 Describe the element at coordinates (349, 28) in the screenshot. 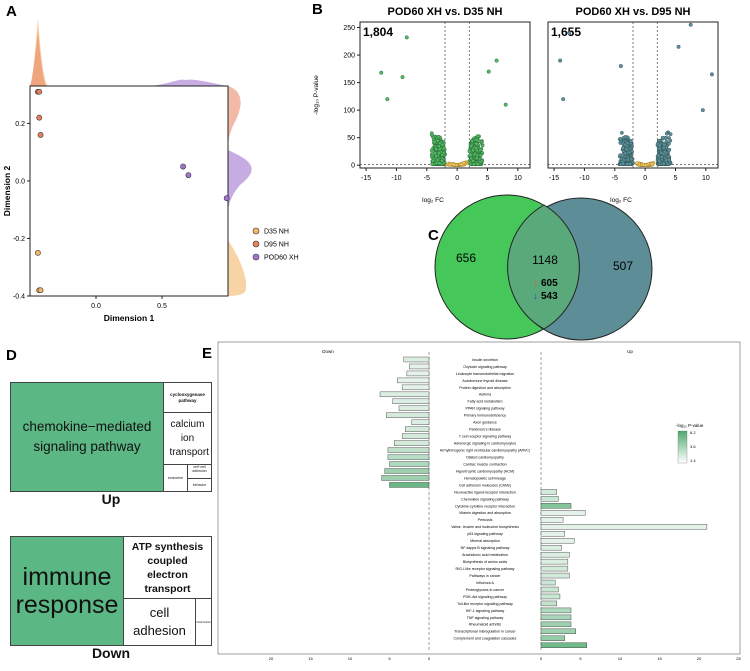

I see `y-tick-label: 250` at that location.